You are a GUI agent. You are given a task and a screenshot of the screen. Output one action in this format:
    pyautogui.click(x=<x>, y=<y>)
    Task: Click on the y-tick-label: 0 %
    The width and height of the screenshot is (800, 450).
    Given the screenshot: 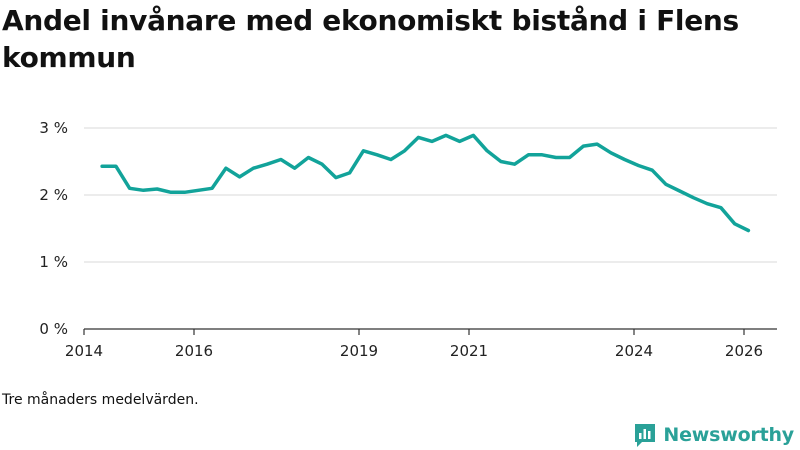 What is the action you would take?
    pyautogui.click(x=53, y=329)
    